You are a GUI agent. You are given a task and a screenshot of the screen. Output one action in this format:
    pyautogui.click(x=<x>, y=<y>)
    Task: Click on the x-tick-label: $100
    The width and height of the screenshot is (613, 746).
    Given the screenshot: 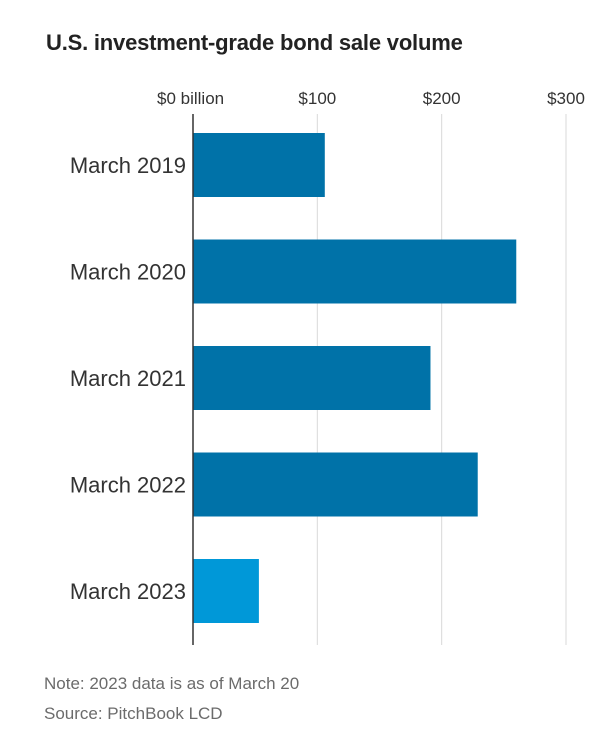 What is the action you would take?
    pyautogui.click(x=317, y=98)
    